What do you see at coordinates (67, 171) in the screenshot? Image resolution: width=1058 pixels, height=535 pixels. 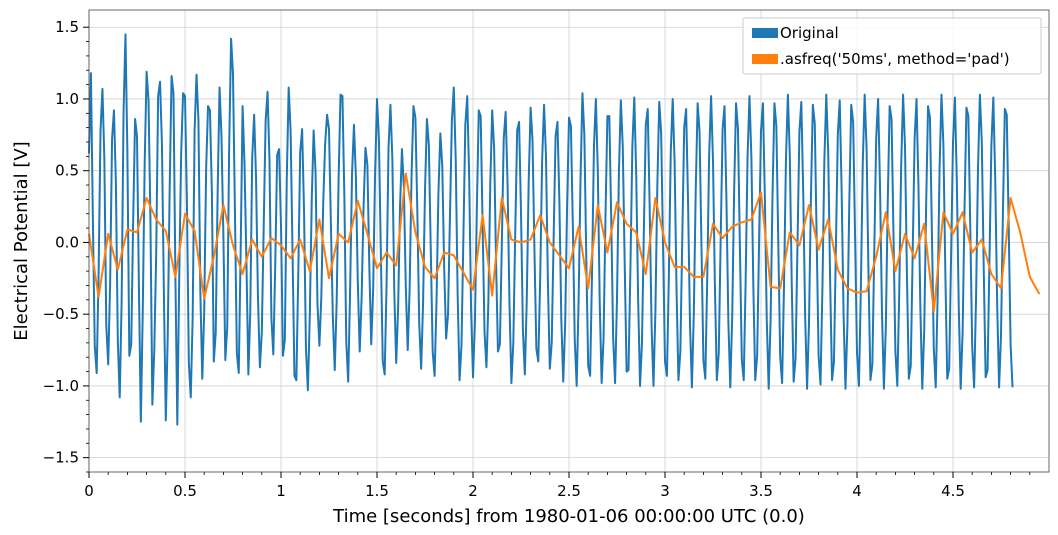 I see `y-tick-label: 0.5` at bounding box center [67, 171].